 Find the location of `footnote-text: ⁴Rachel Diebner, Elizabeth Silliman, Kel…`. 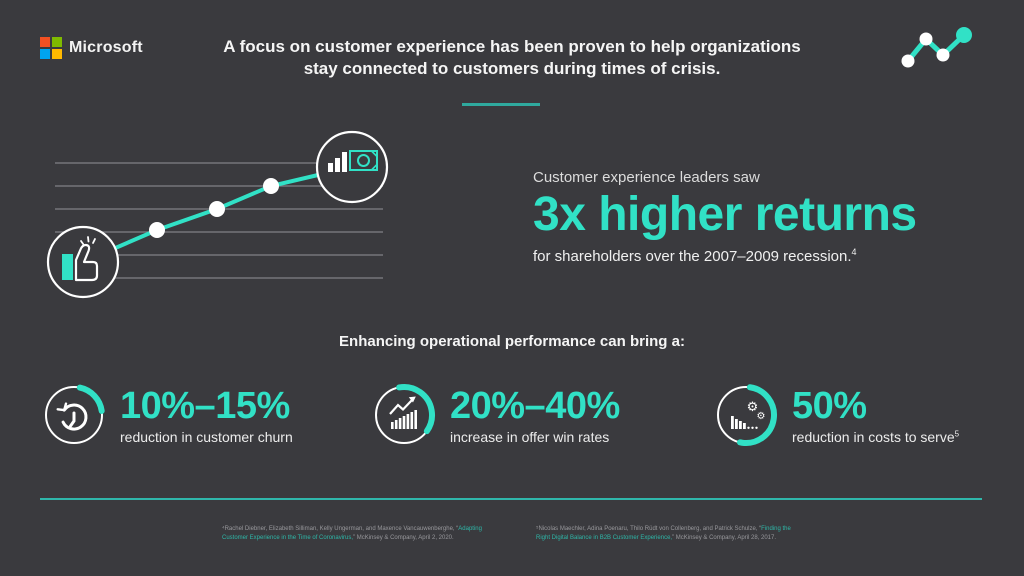

footnote-text: ⁴Rachel Diebner, Elizabeth Silliman, Kel… is located at coordinates (340, 529).